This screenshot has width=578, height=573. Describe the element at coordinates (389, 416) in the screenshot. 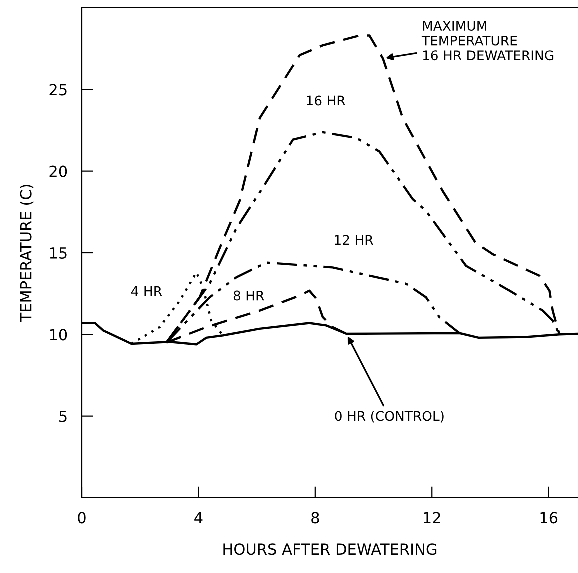

I see `text: 0 HR (CONTROL)` at that location.